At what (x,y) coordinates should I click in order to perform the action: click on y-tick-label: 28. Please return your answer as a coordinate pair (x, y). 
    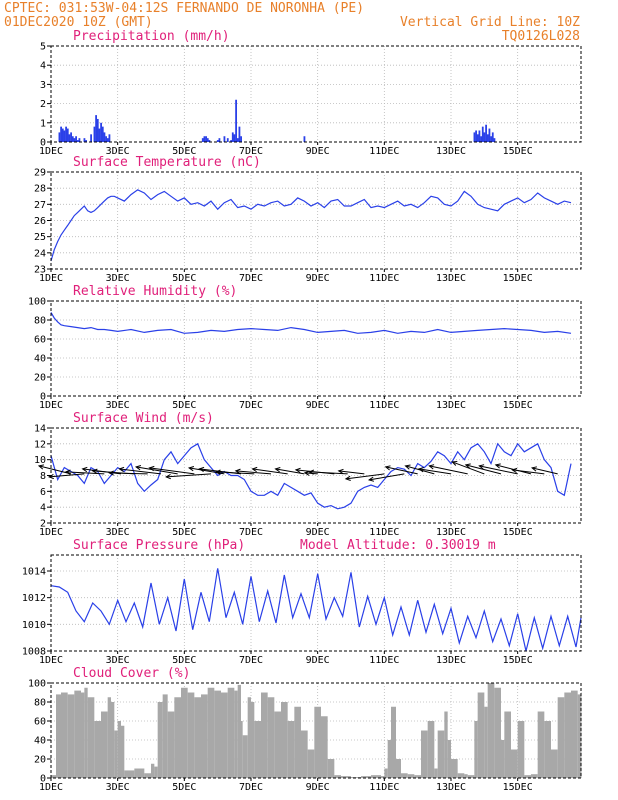
    Looking at the image, I should click on (40, 189).